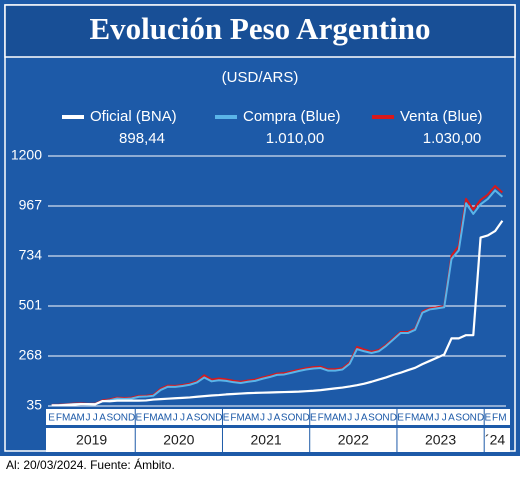 The height and width of the screenshot is (483, 520). I want to click on x-axis-strip, so click(278, 417).